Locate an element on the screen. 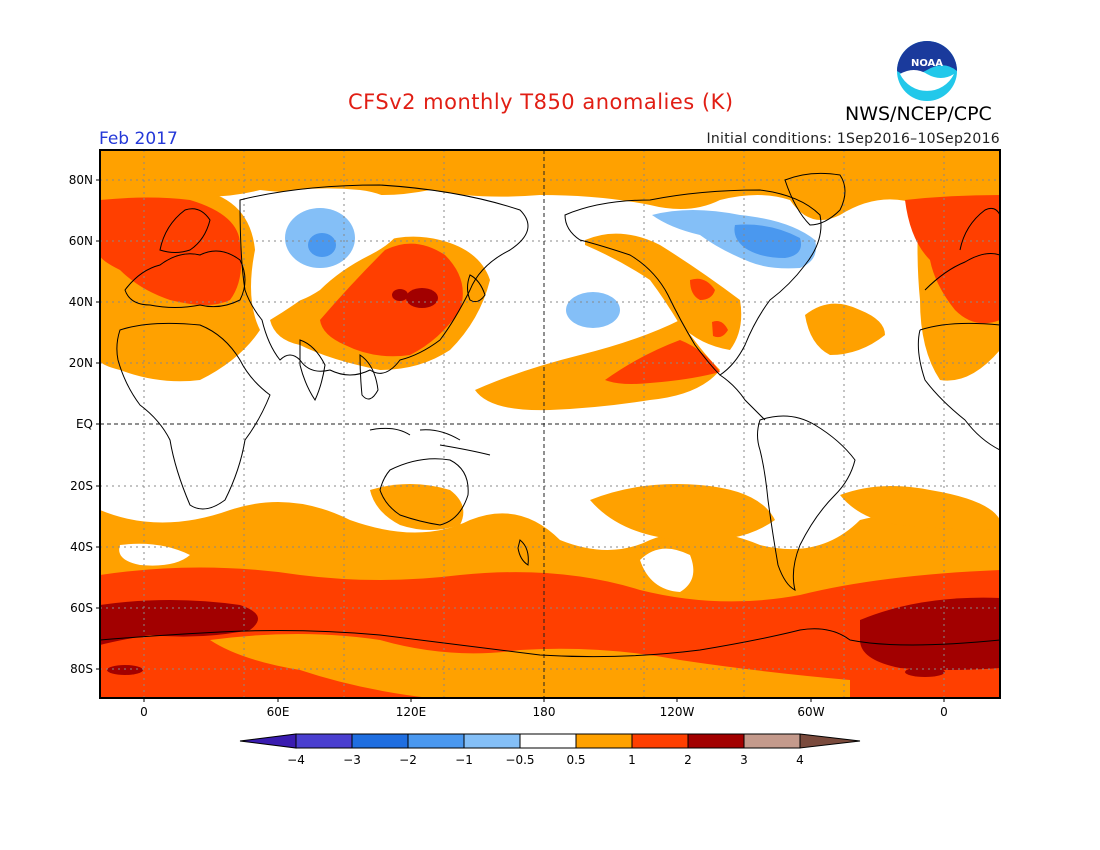 This screenshot has height=850, width=1100. lat-label-80n: 80N is located at coordinates (80, 180).